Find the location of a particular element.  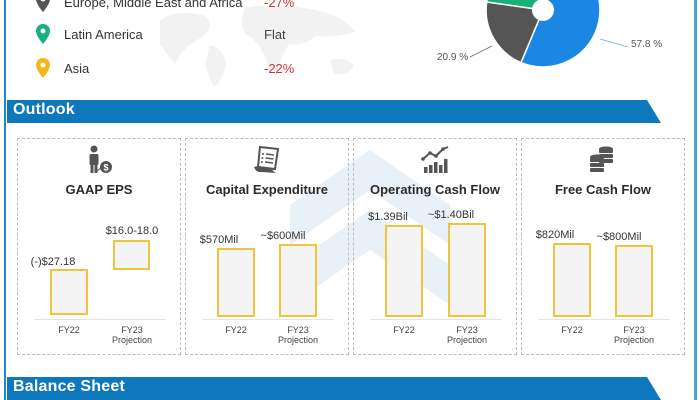

card-title: Free Cash Flow is located at coordinates (603, 189).